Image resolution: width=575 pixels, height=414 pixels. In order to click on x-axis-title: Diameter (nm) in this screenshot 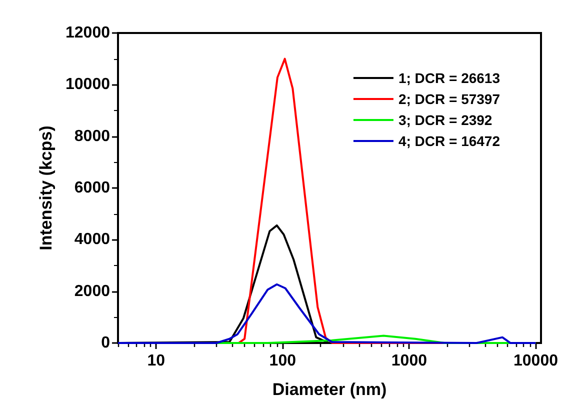, I will do `click(329, 389)`.